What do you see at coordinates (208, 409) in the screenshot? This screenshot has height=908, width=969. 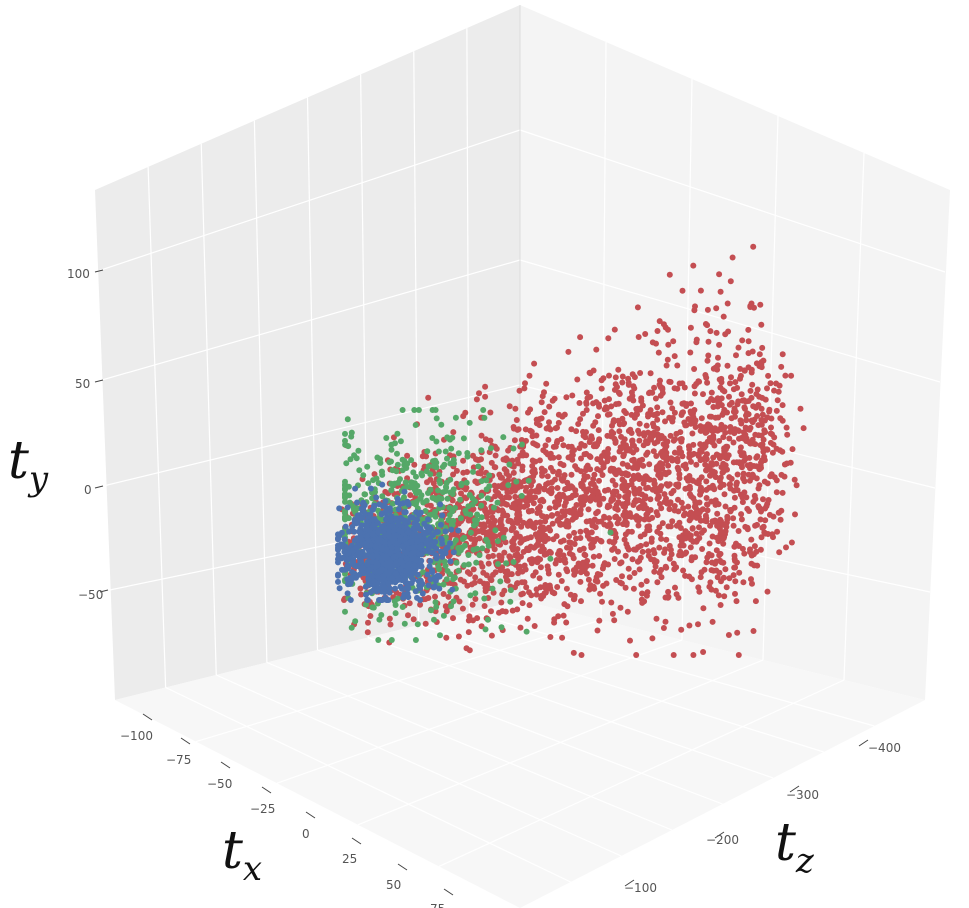 I see `grid-line` at bounding box center [208, 409].